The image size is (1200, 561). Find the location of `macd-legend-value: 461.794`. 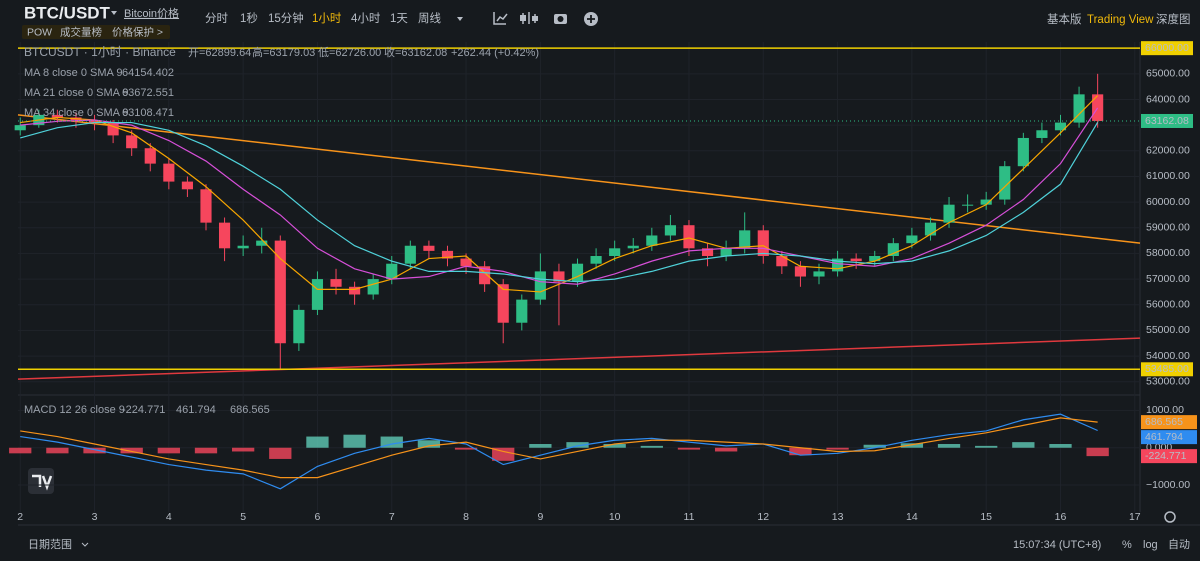

macd-legend-value: 461.794 is located at coordinates (196, 410).